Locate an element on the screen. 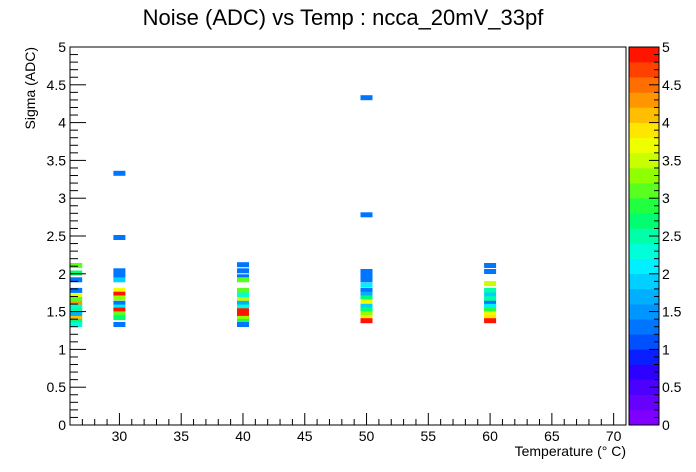  y-tick-label: 4.5 is located at coordinates (57, 85).